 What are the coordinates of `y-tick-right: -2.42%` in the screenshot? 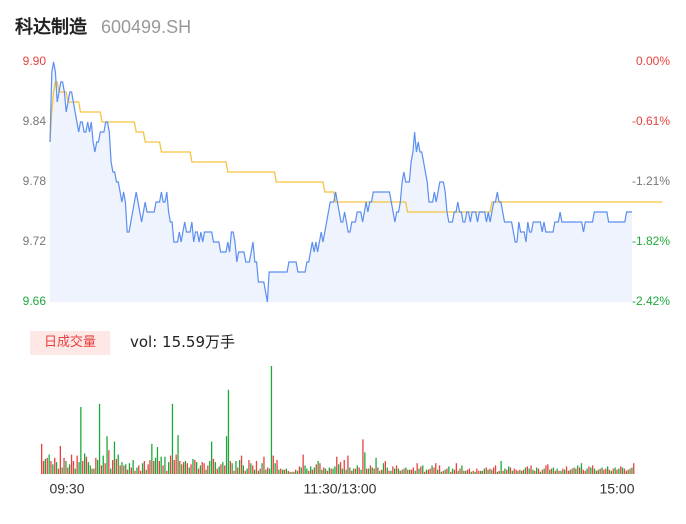 It's located at (651, 301).